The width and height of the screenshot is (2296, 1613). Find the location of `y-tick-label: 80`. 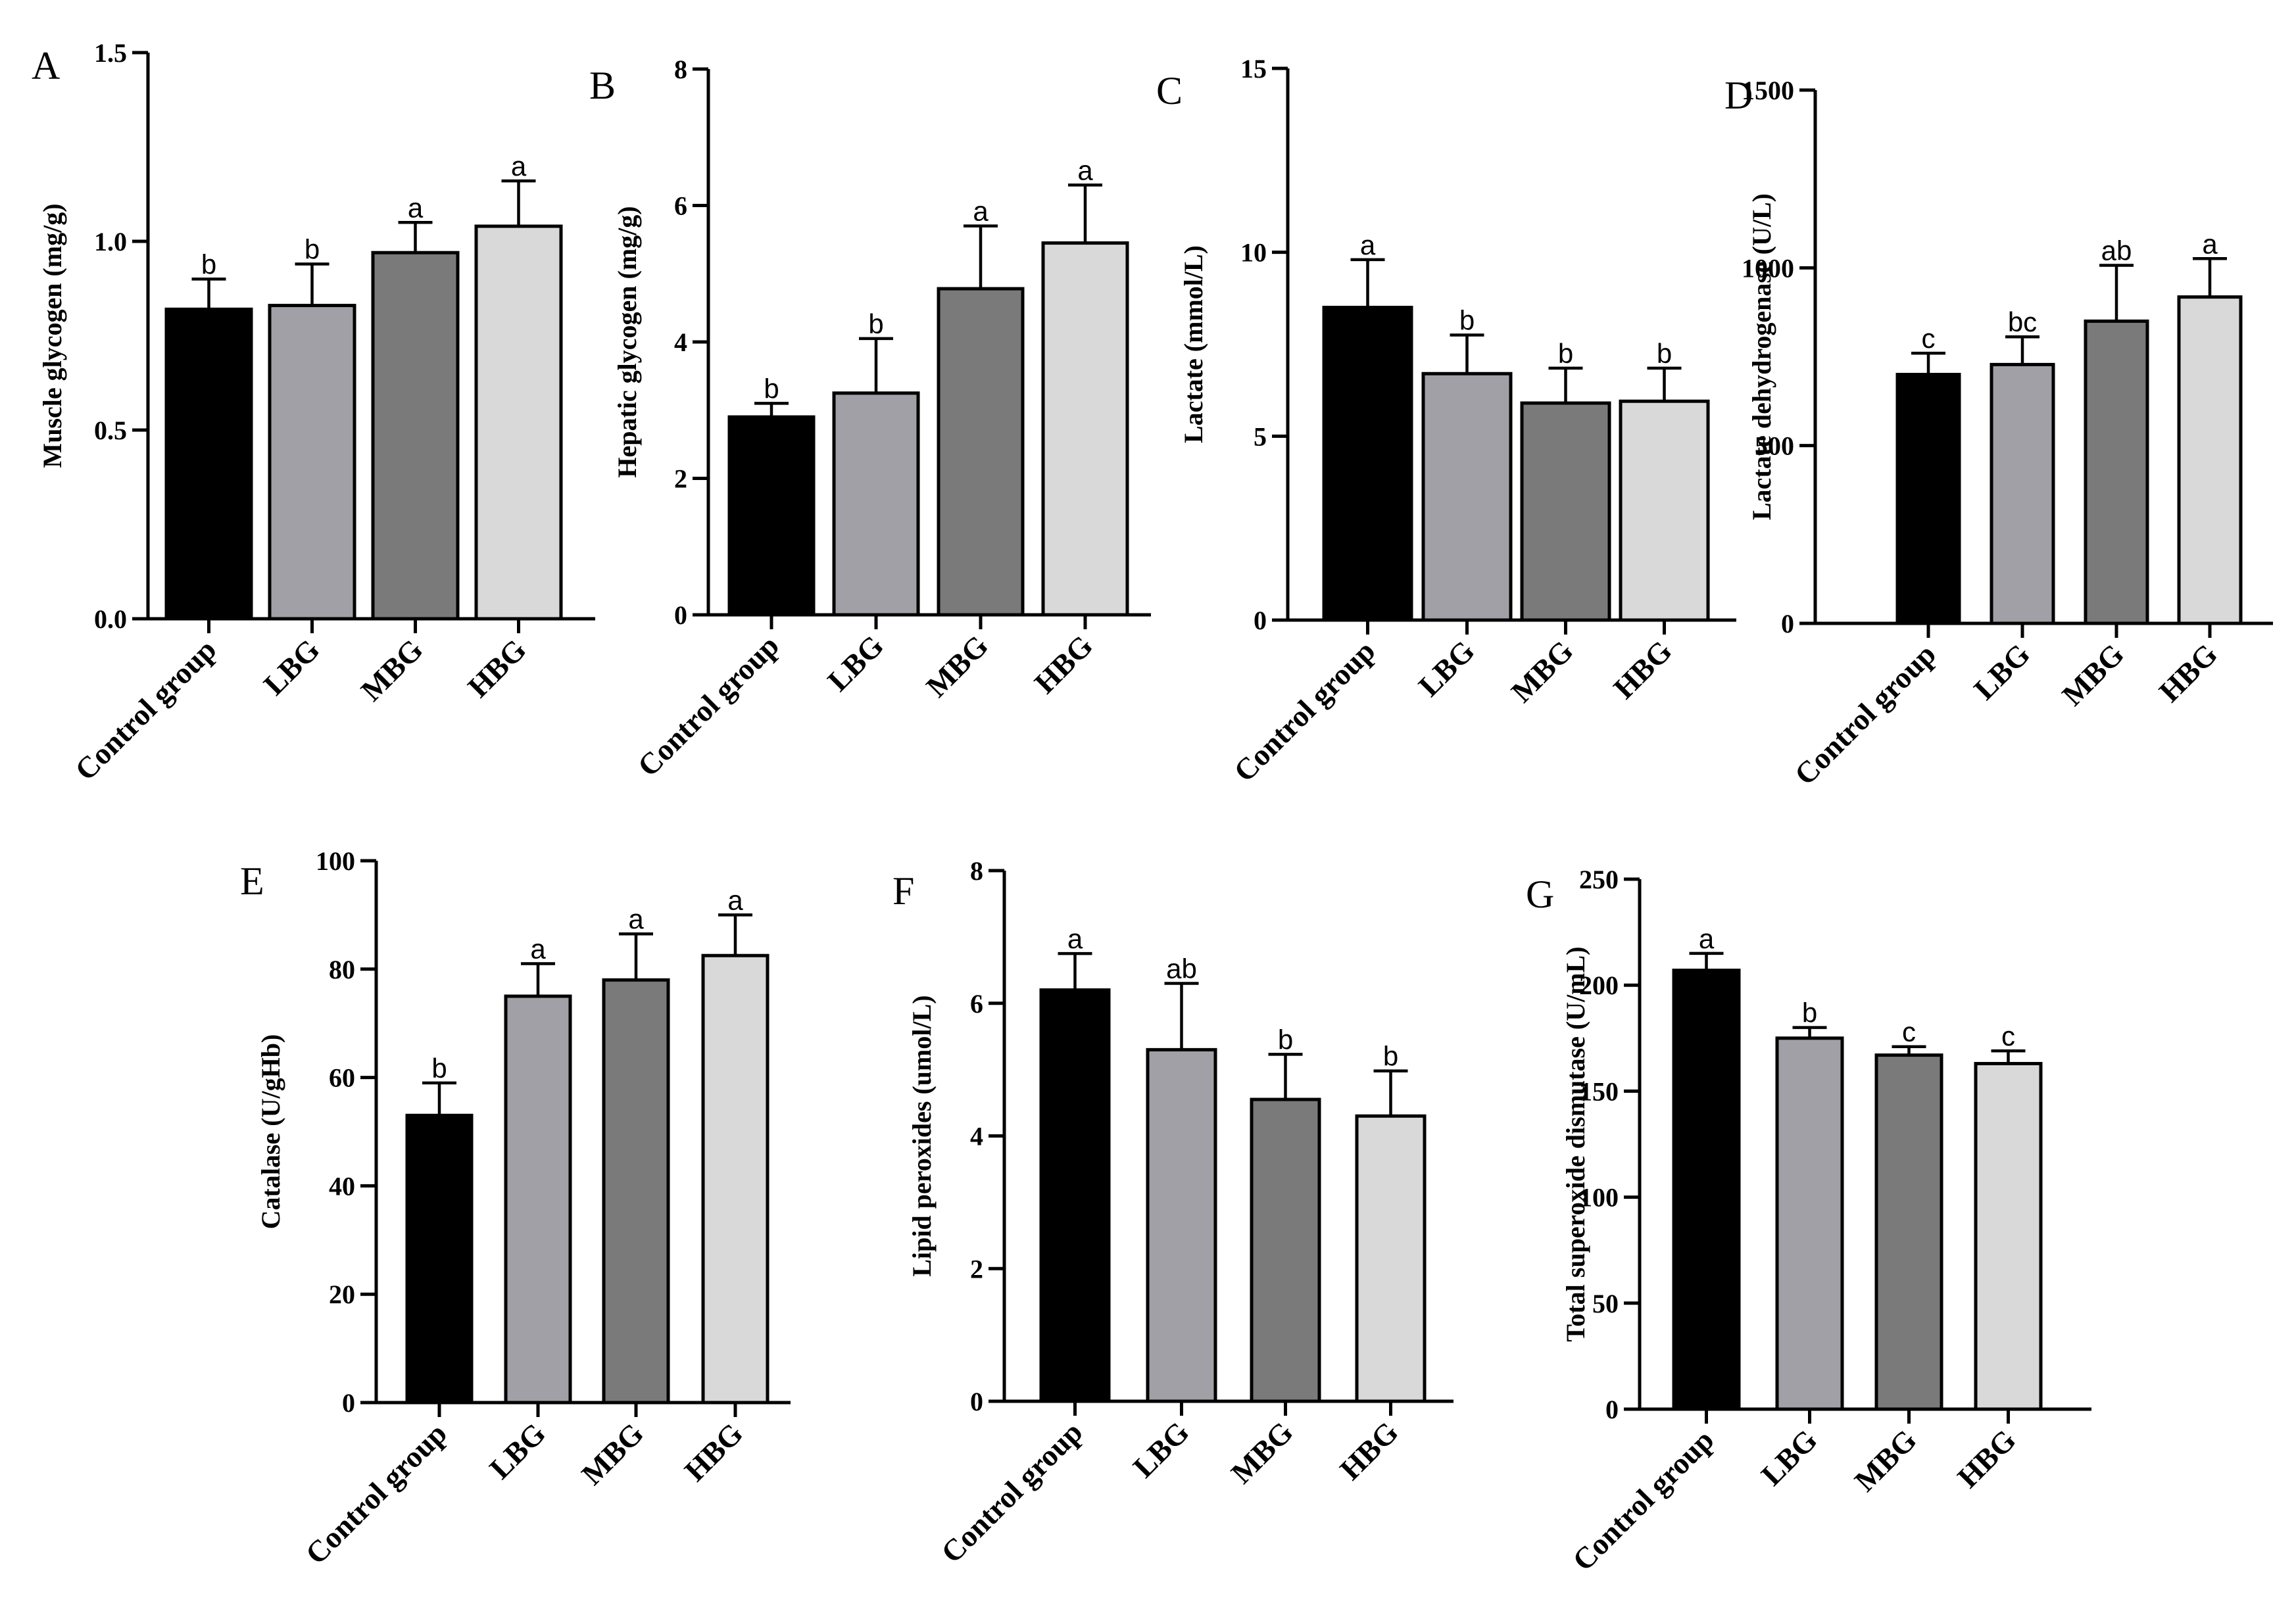

y-tick-label: 80 is located at coordinates (342, 969).